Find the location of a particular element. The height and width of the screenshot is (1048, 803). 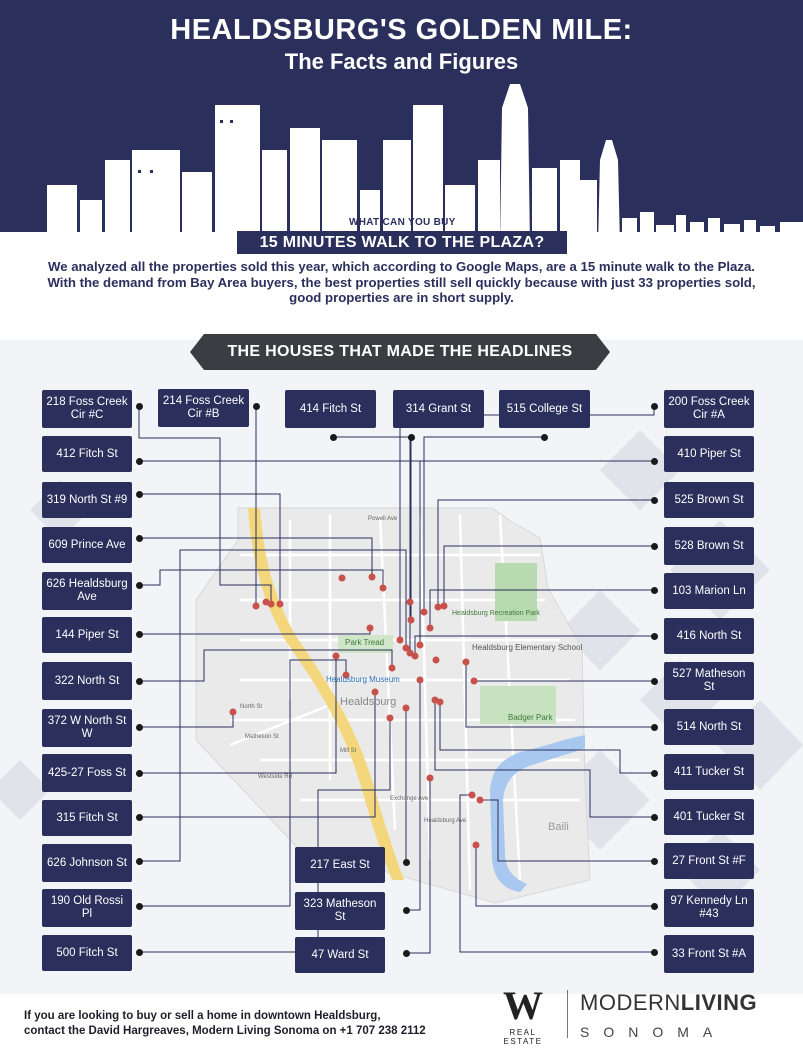

label-323-matheson-st: 323 Matheson St is located at coordinates (340, 911).